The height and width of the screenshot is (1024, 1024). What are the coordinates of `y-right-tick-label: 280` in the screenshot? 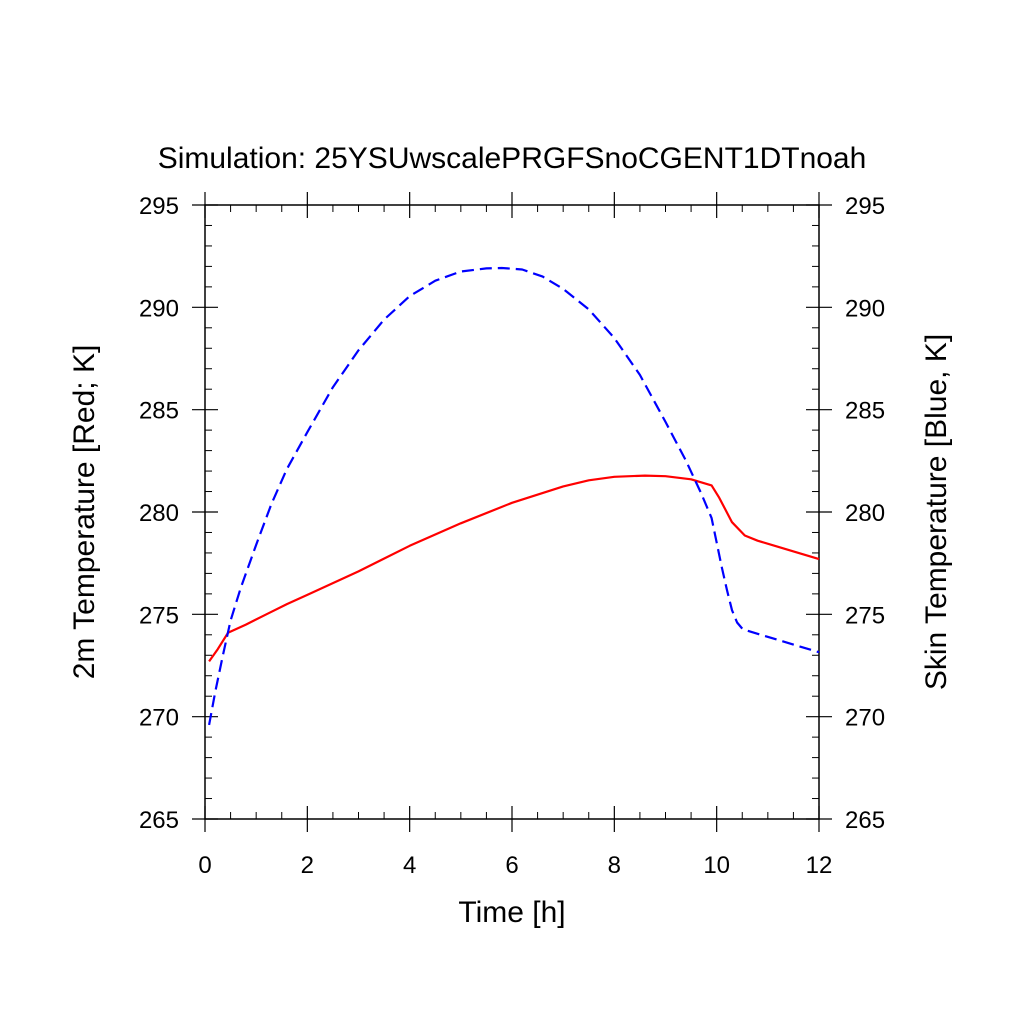 It's located at (865, 513).